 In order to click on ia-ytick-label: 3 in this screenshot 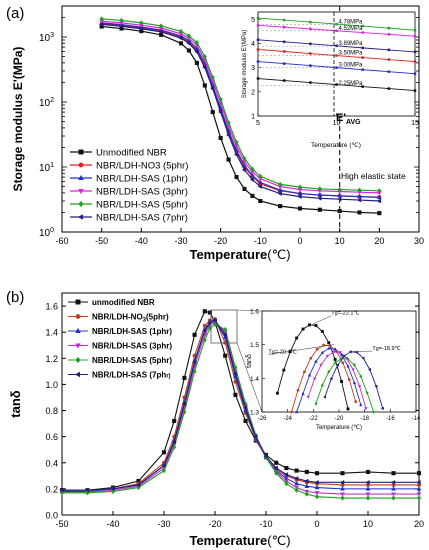, I will do `click(253, 68)`.